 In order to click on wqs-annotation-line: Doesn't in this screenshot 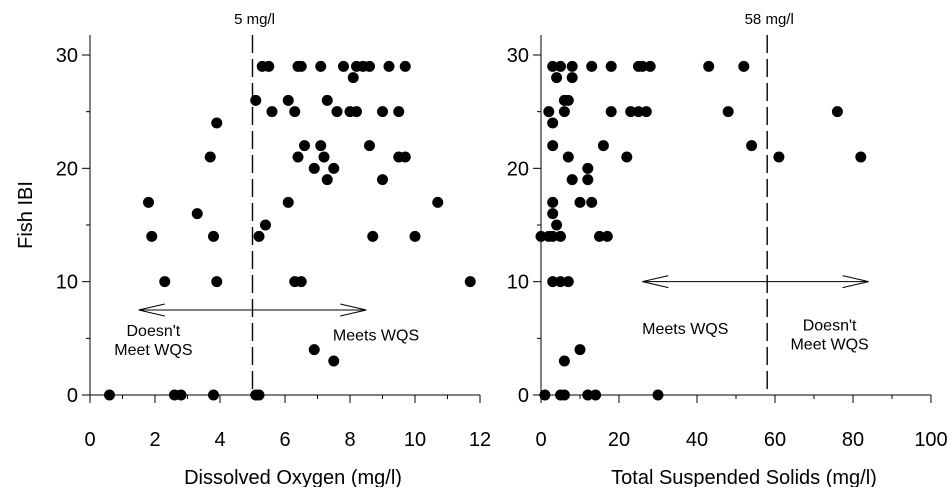, I will do `click(154, 331)`.